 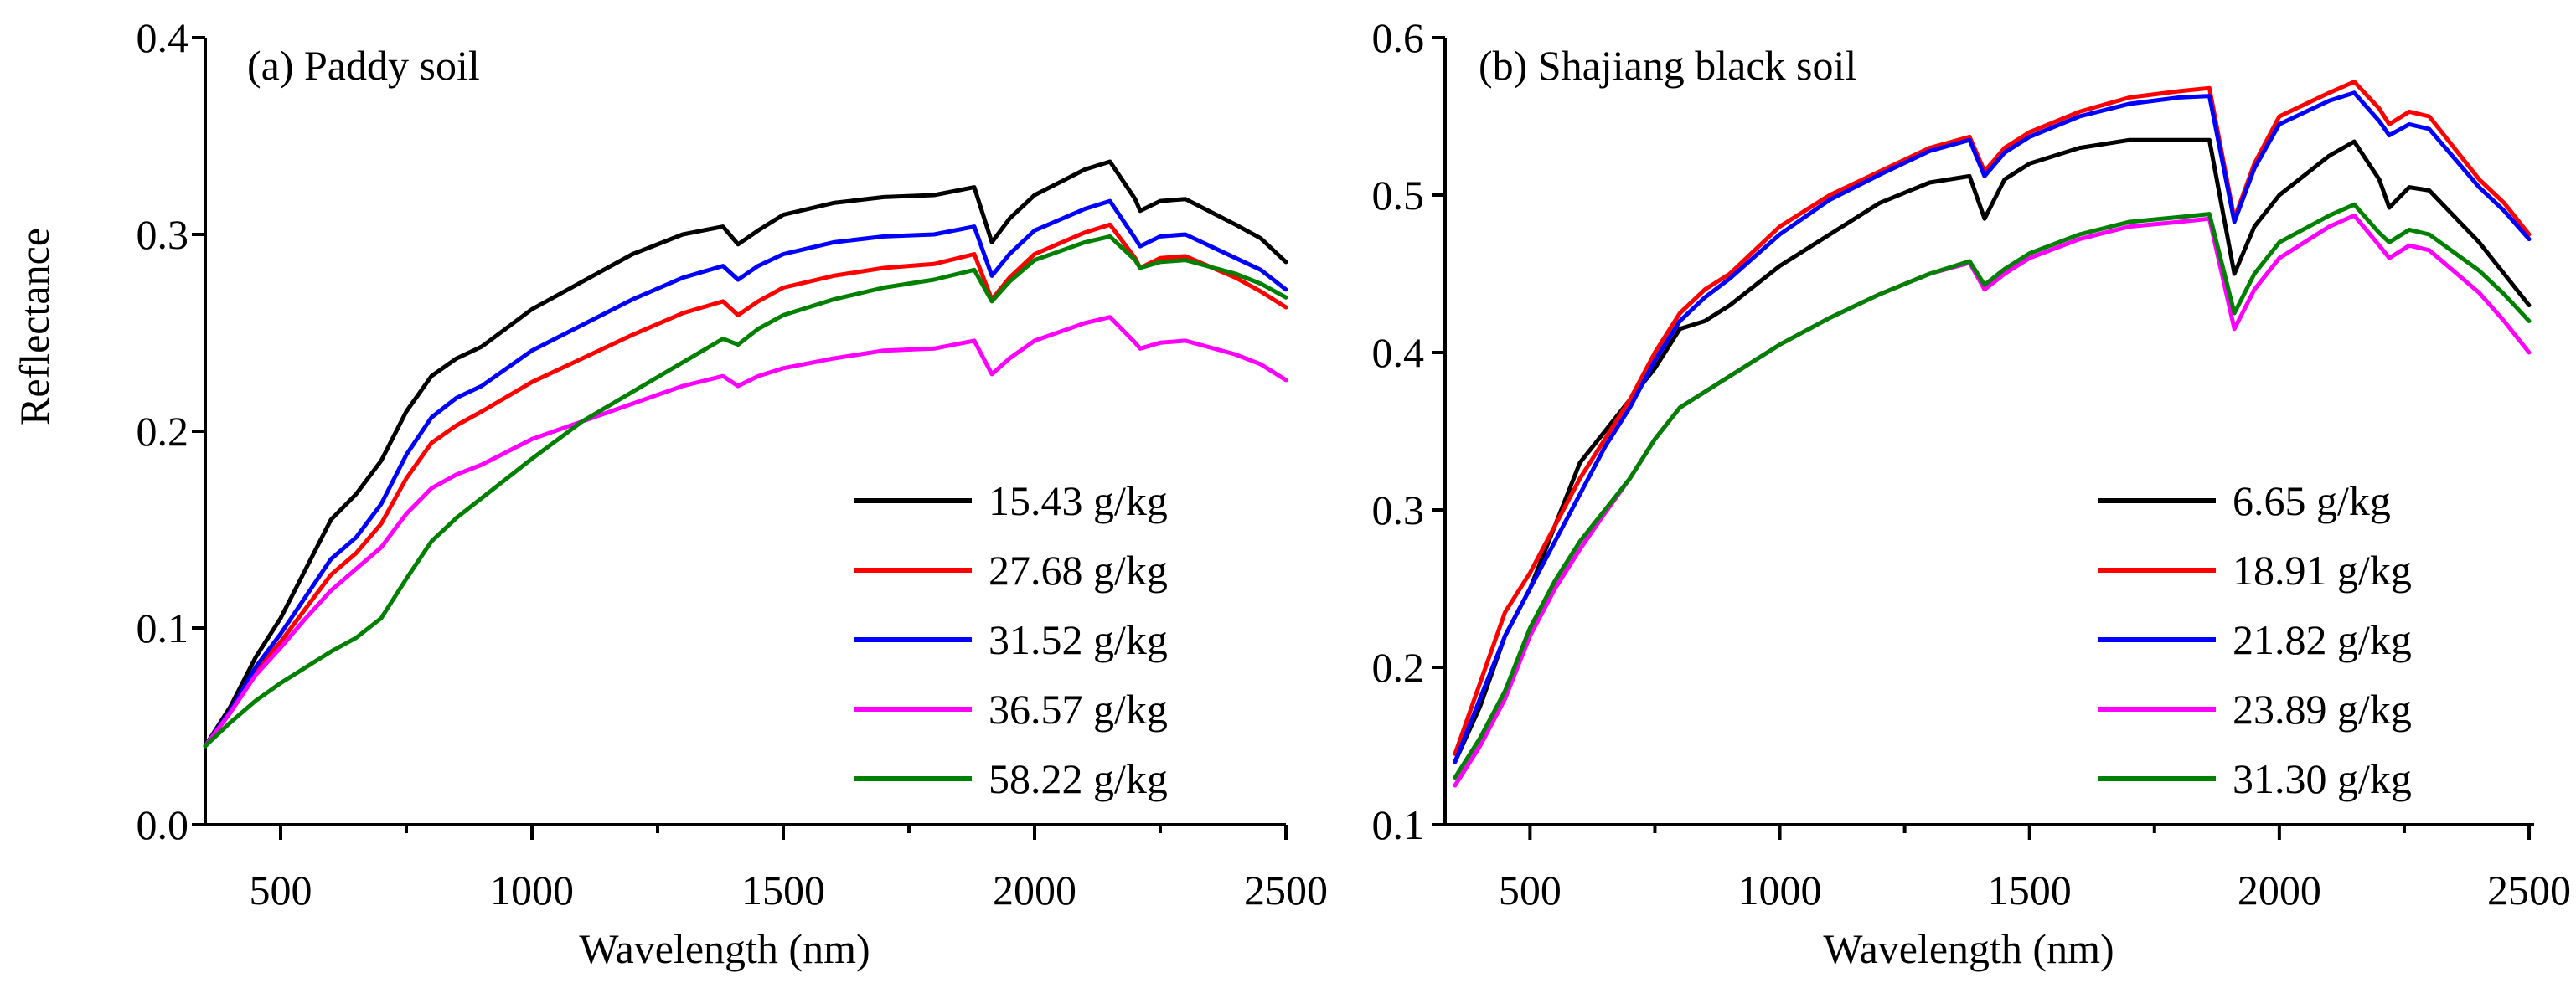 What do you see at coordinates (2322, 570) in the screenshot?
I see `legend-label: 18.91 g/kg` at bounding box center [2322, 570].